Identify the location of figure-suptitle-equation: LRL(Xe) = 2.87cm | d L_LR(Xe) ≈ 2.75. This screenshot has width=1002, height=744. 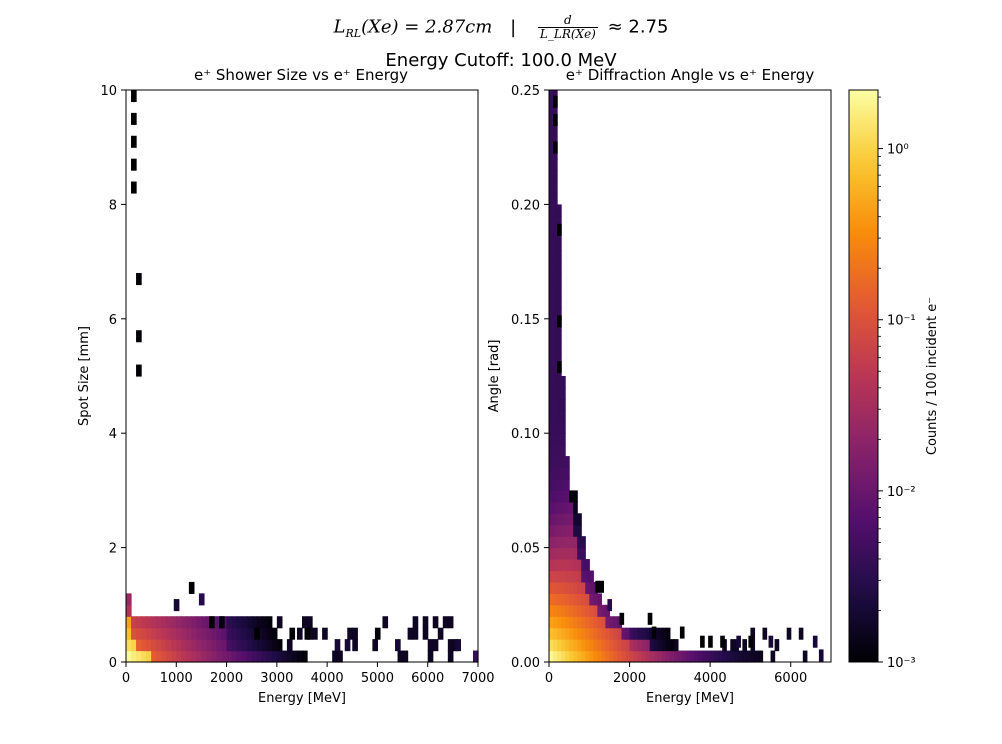
(501, 27).